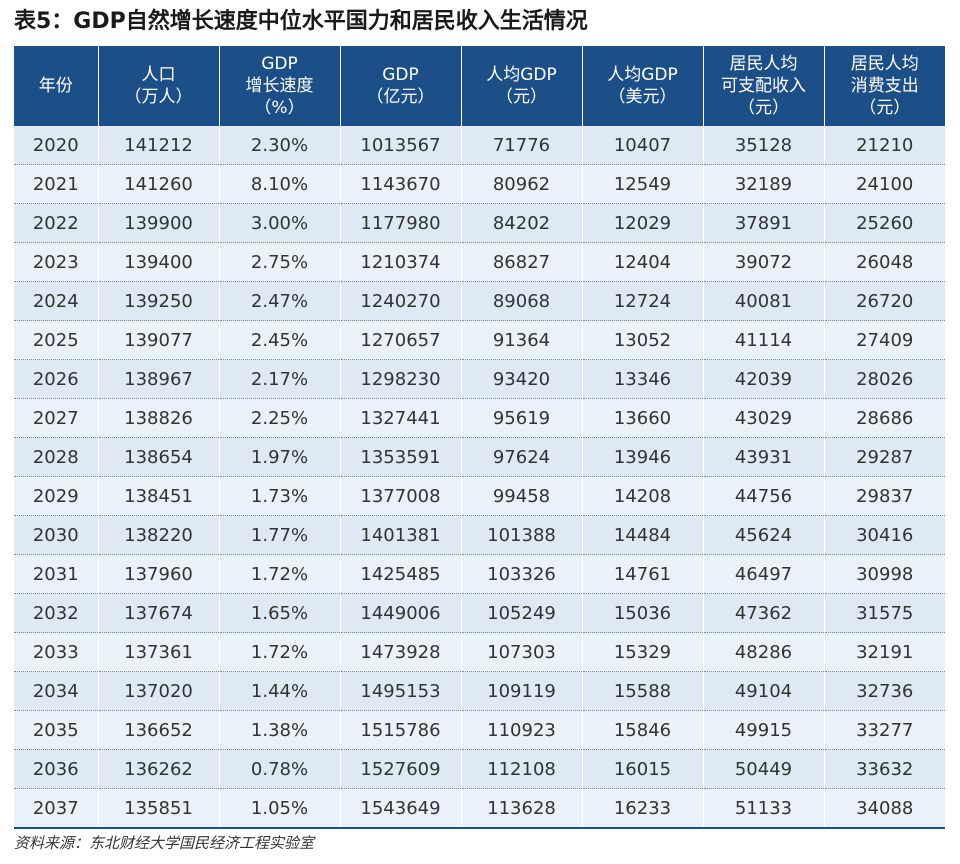 This screenshot has height=864, width=960. What do you see at coordinates (56, 301) in the screenshot?
I see `year-cell: 2024` at bounding box center [56, 301].